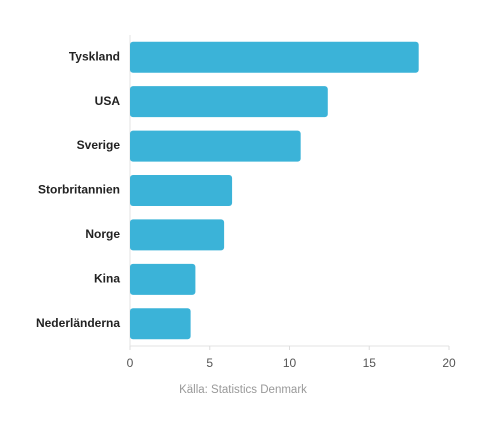  Describe the element at coordinates (108, 101) in the screenshot. I see `y-tick-label: USA` at that location.